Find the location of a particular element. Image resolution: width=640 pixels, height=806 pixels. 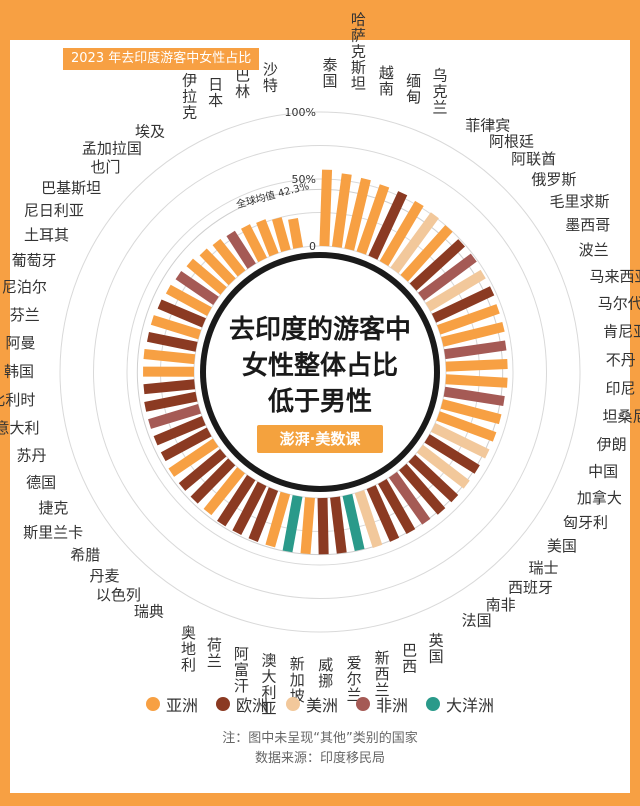

country-label-乌克兰: 乌克兰 is located at coordinates (440, 91).